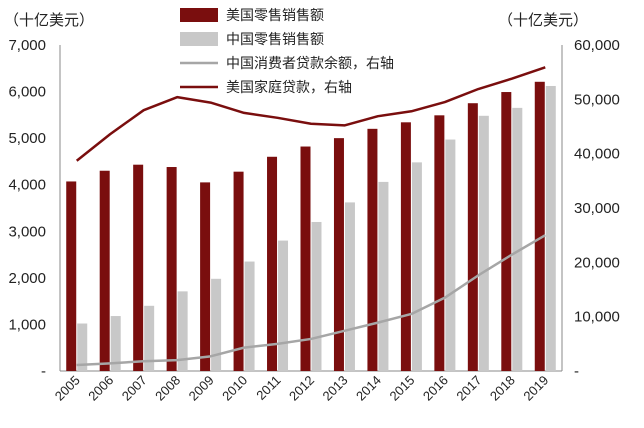 Image resolution: width=644 pixels, height=428 pixels. What do you see at coordinates (234, 388) in the screenshot?
I see `x-tick-label: 2010` at bounding box center [234, 388].